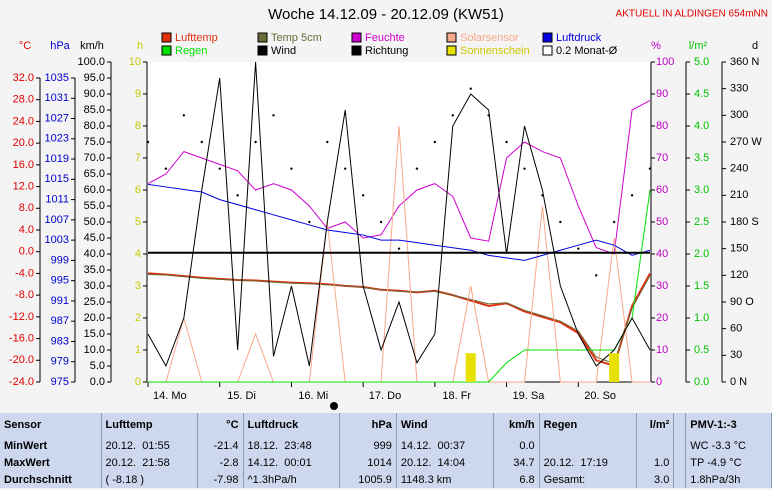  What do you see at coordinates (94, 142) in the screenshot?
I see `y-tick-label: 75.0` at bounding box center [94, 142].